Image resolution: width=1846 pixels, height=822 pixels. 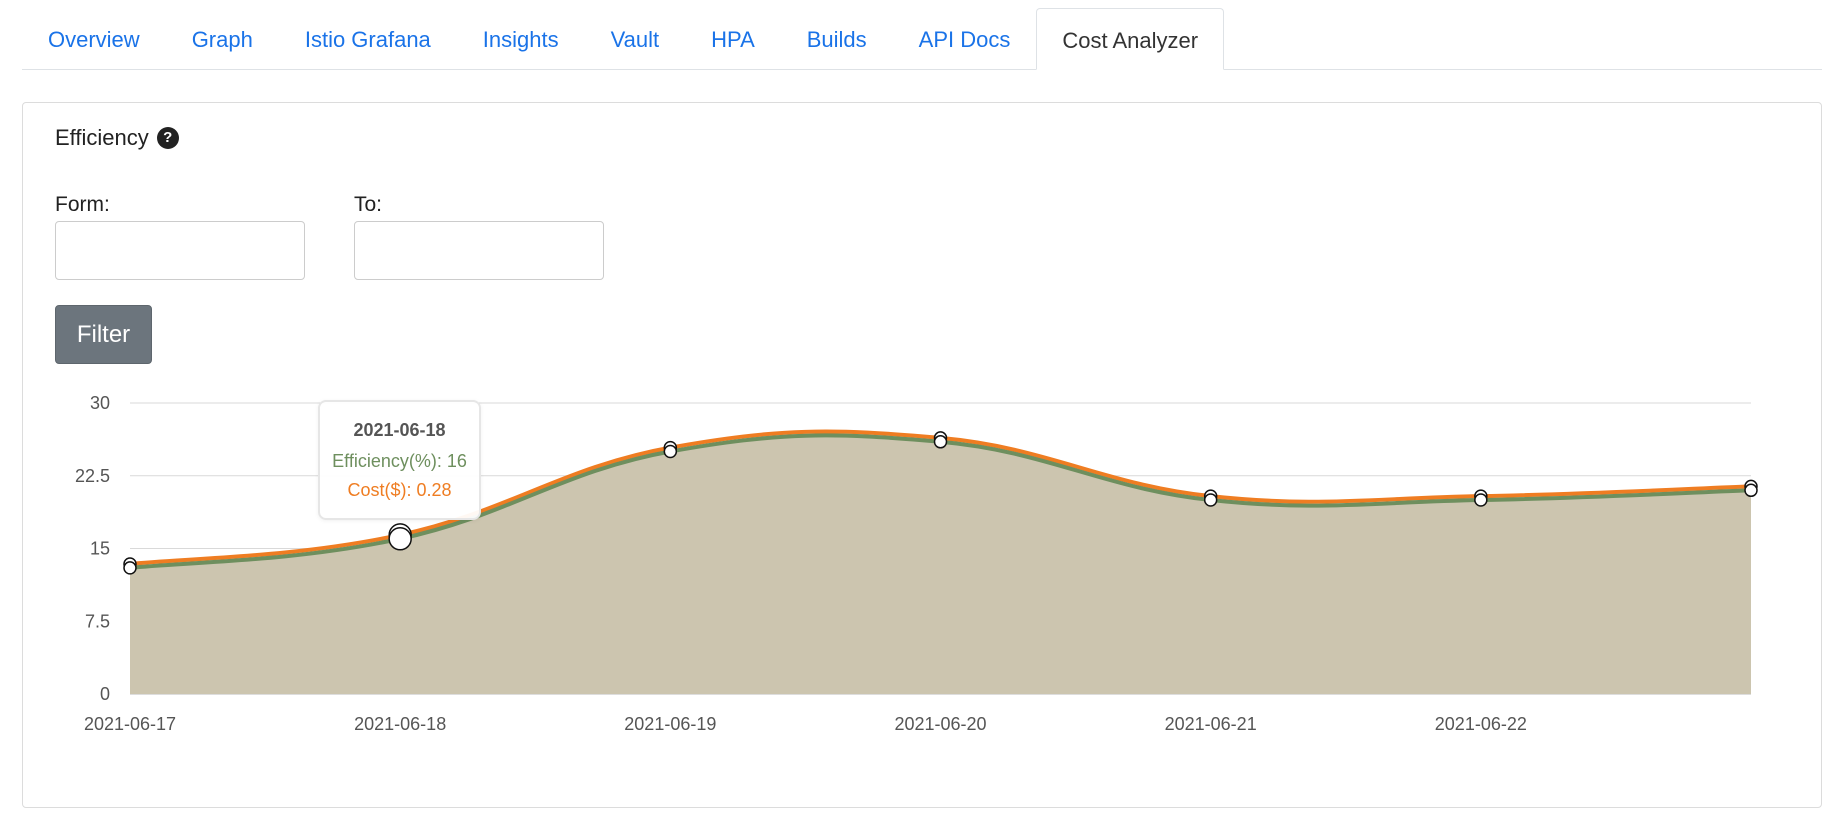 What do you see at coordinates (964, 39) in the screenshot?
I see `tab-api-docs: API Docs` at bounding box center [964, 39].